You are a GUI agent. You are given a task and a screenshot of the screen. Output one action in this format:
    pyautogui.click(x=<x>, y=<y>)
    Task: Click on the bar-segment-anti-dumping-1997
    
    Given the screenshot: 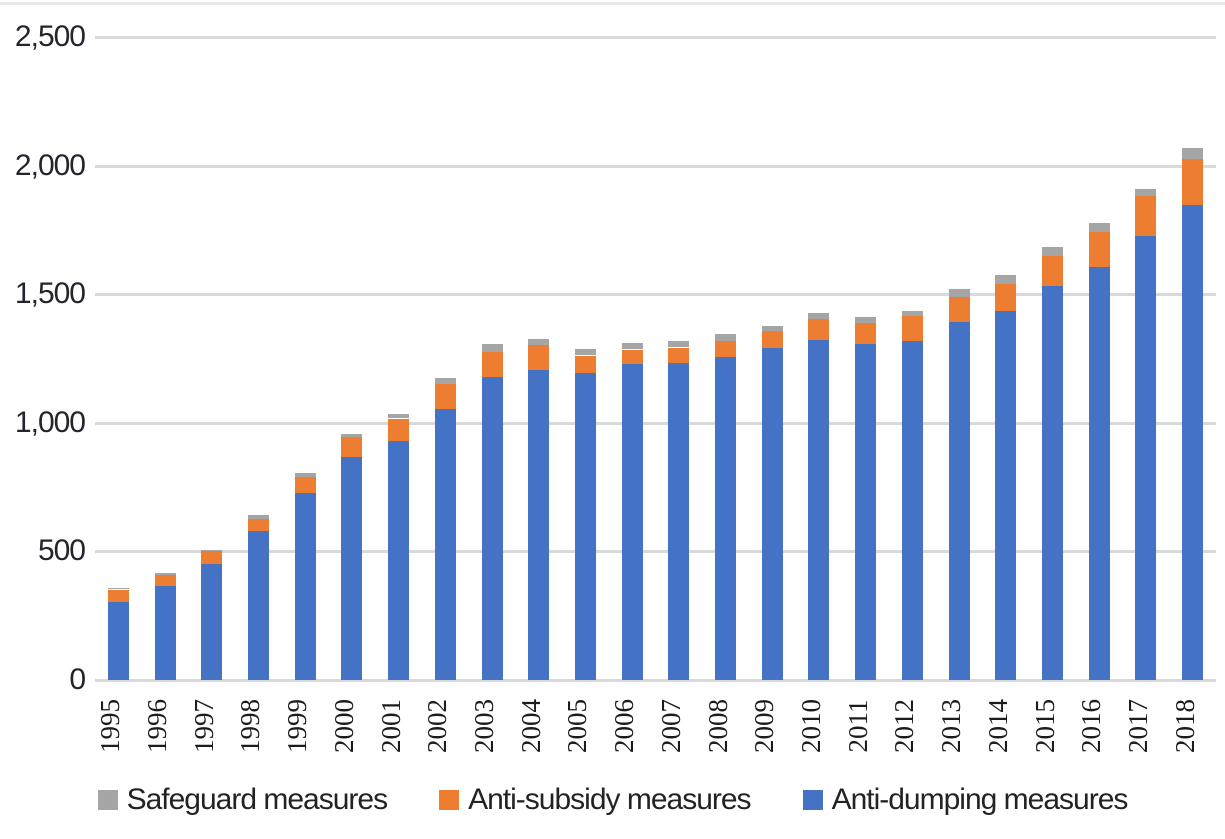 What is the action you would take?
    pyautogui.click(x=211, y=622)
    